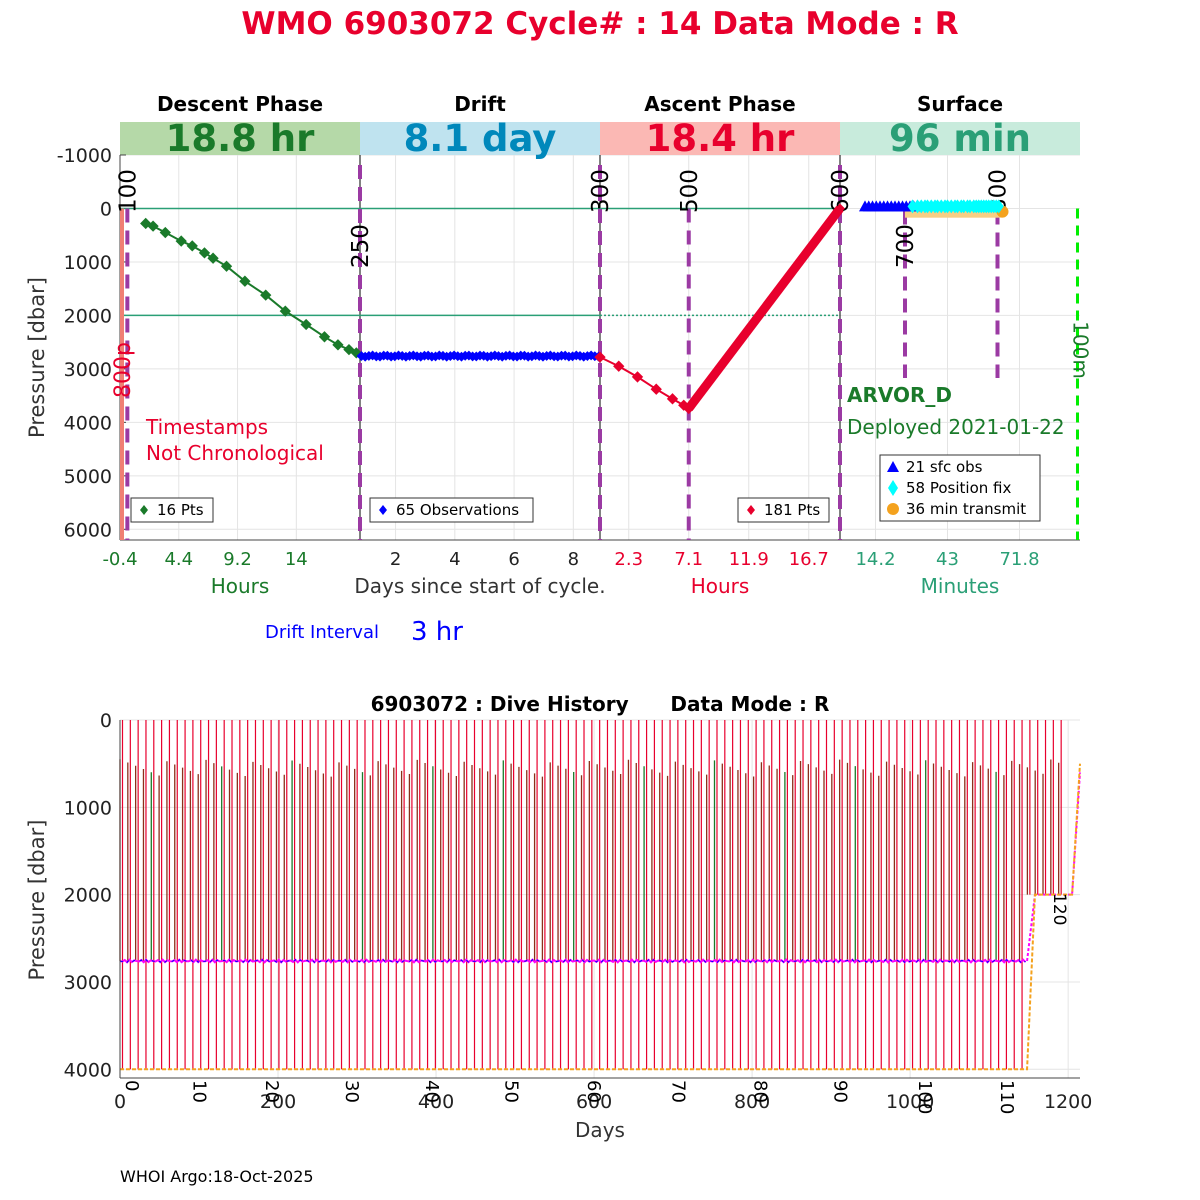  I want to click on x-axis-label-surface: Minutes, so click(960, 586).